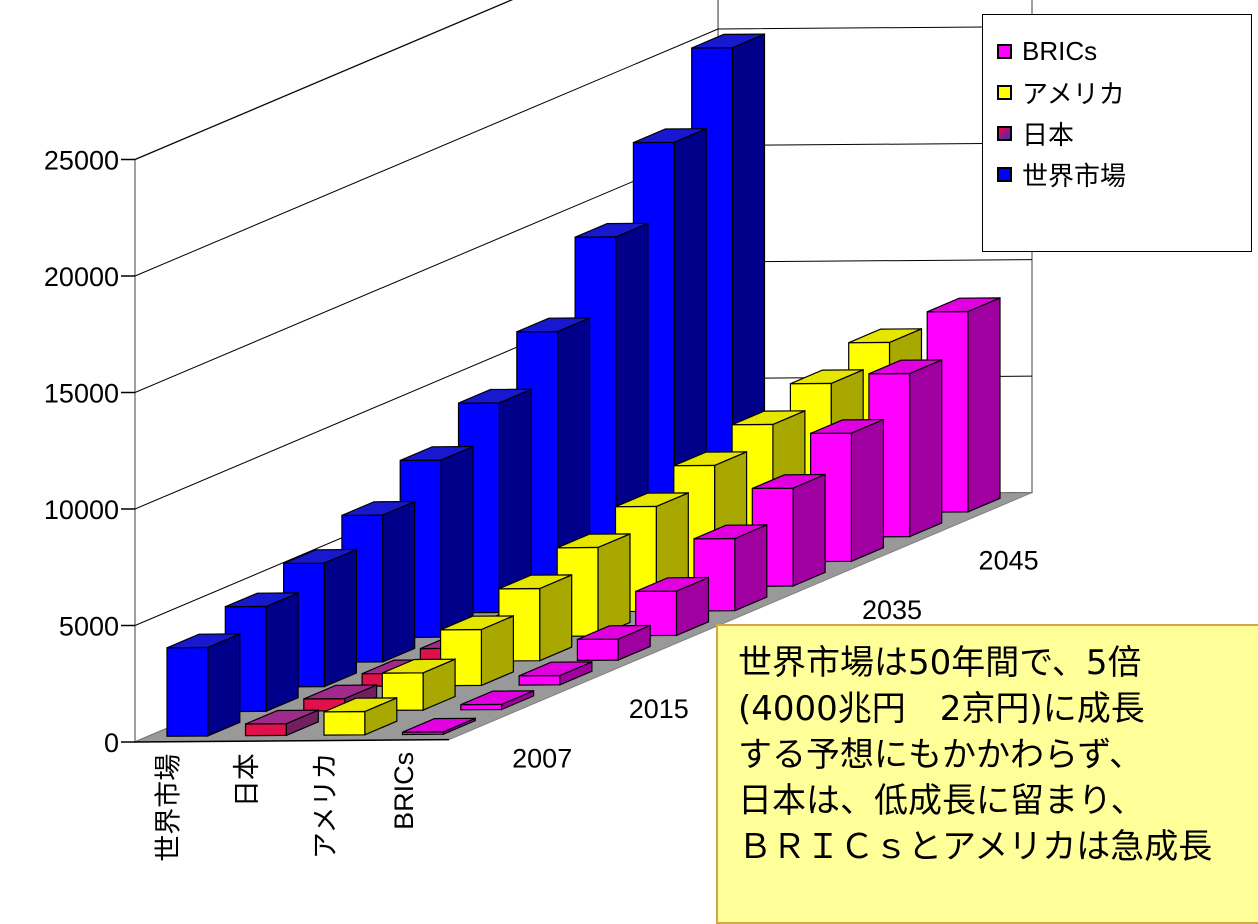  What do you see at coordinates (1074, 176) in the screenshot?
I see `legend-label: 世界市場` at bounding box center [1074, 176].